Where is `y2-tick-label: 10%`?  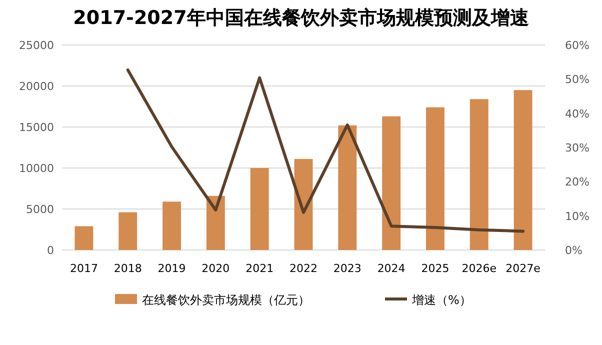 y2-tick-label: 10% is located at coordinates (577, 216).